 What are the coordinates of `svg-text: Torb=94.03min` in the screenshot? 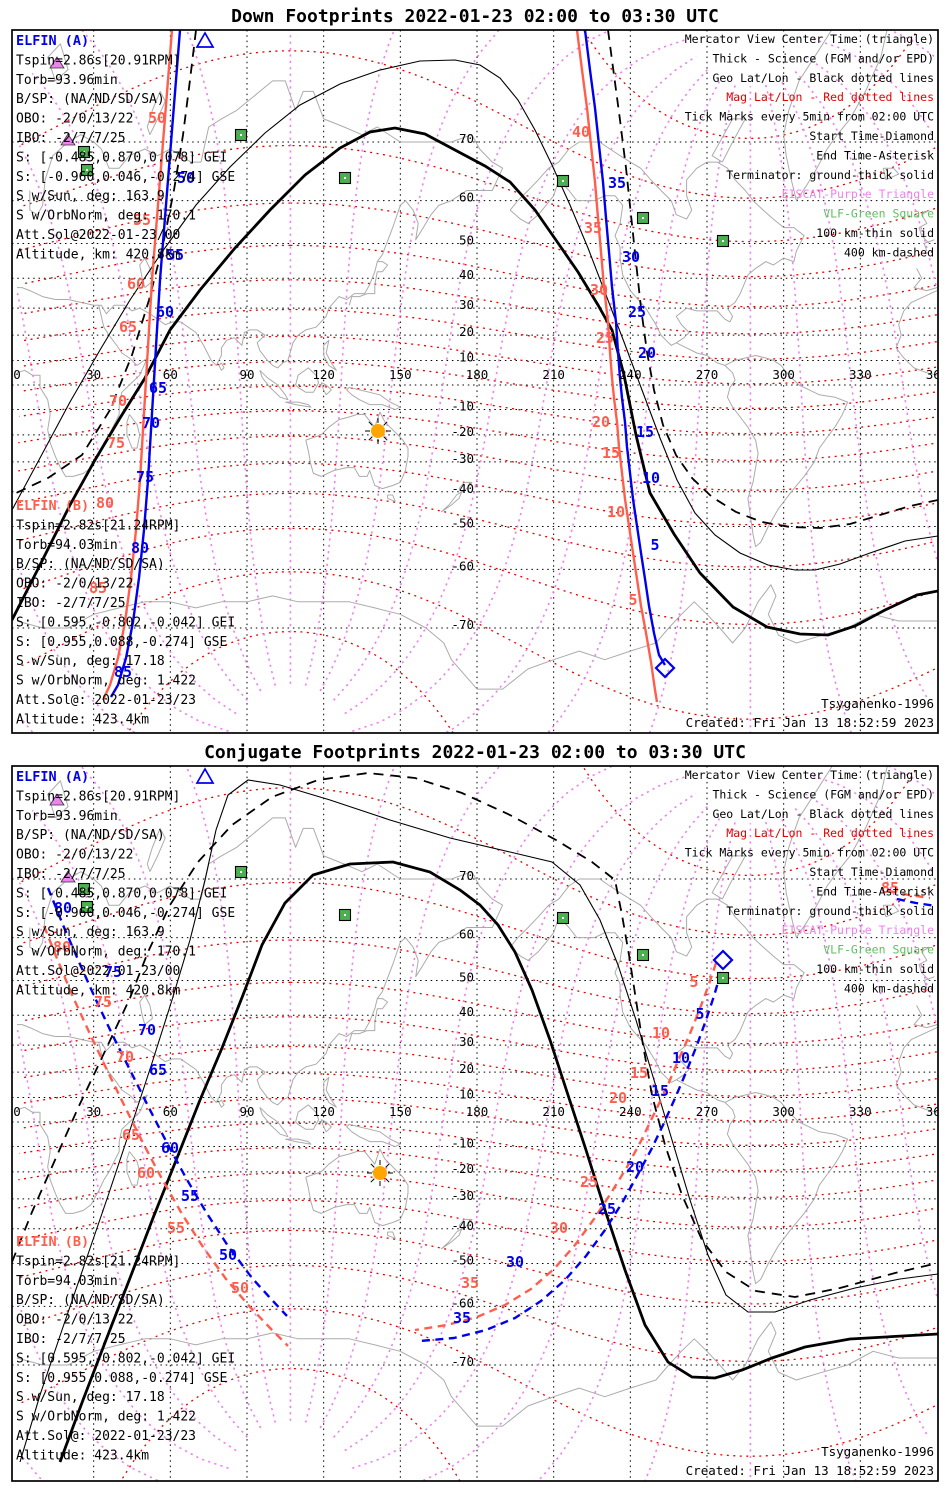 It's located at (67, 1281).